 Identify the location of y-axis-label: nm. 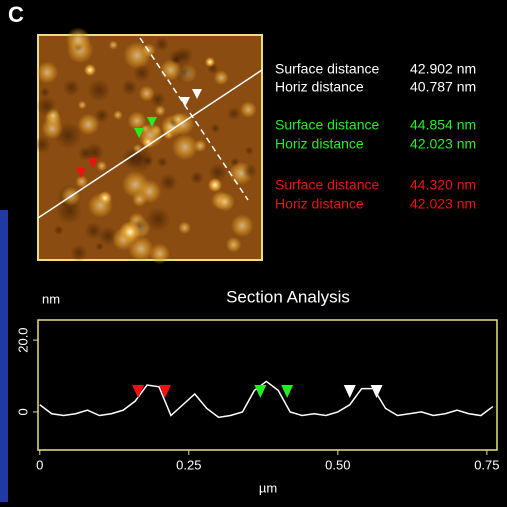
(51, 298).